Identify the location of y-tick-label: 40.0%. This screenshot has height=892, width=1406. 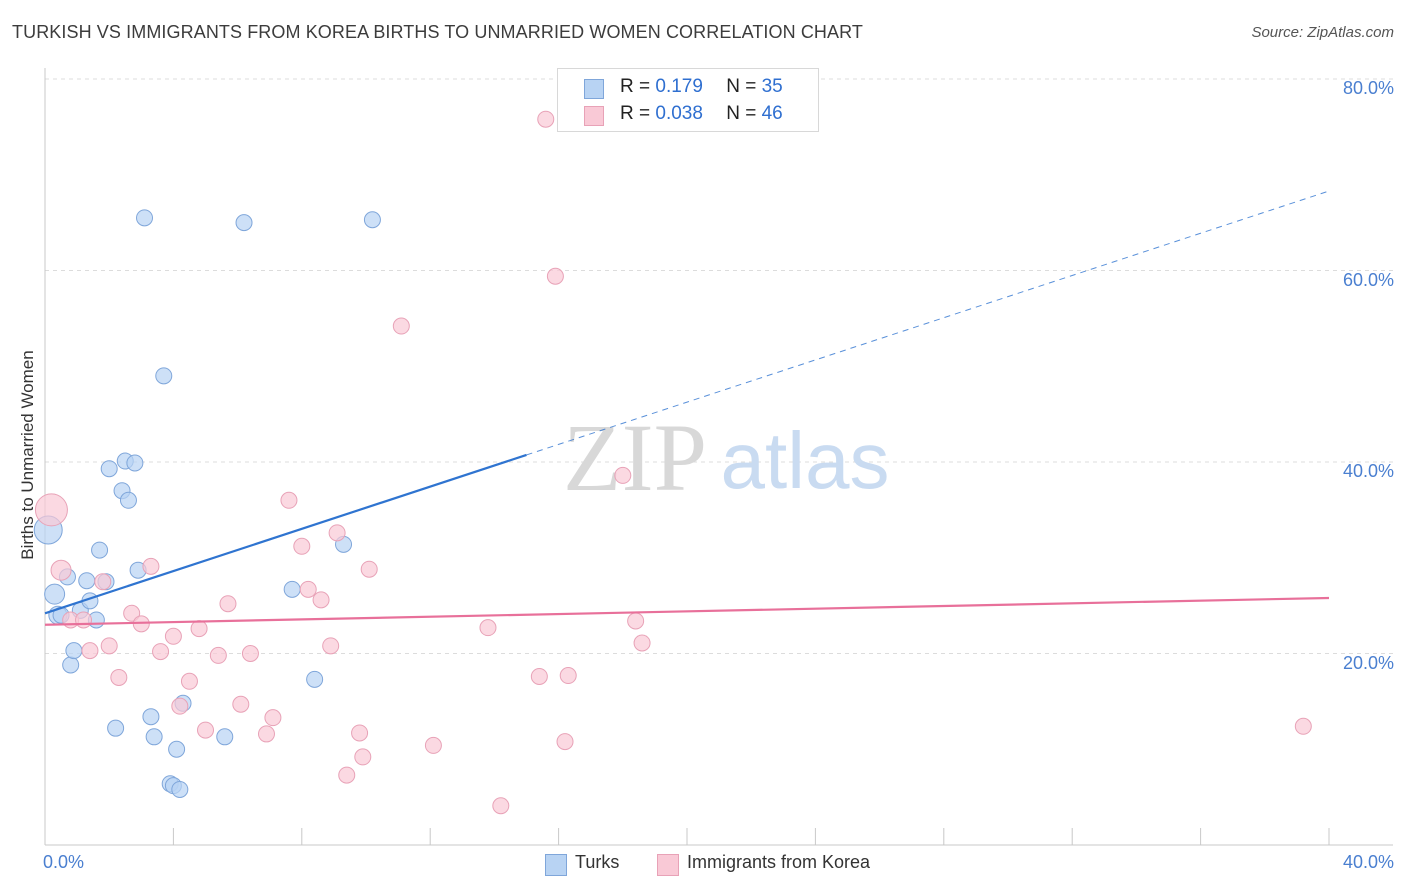
(1368, 471).